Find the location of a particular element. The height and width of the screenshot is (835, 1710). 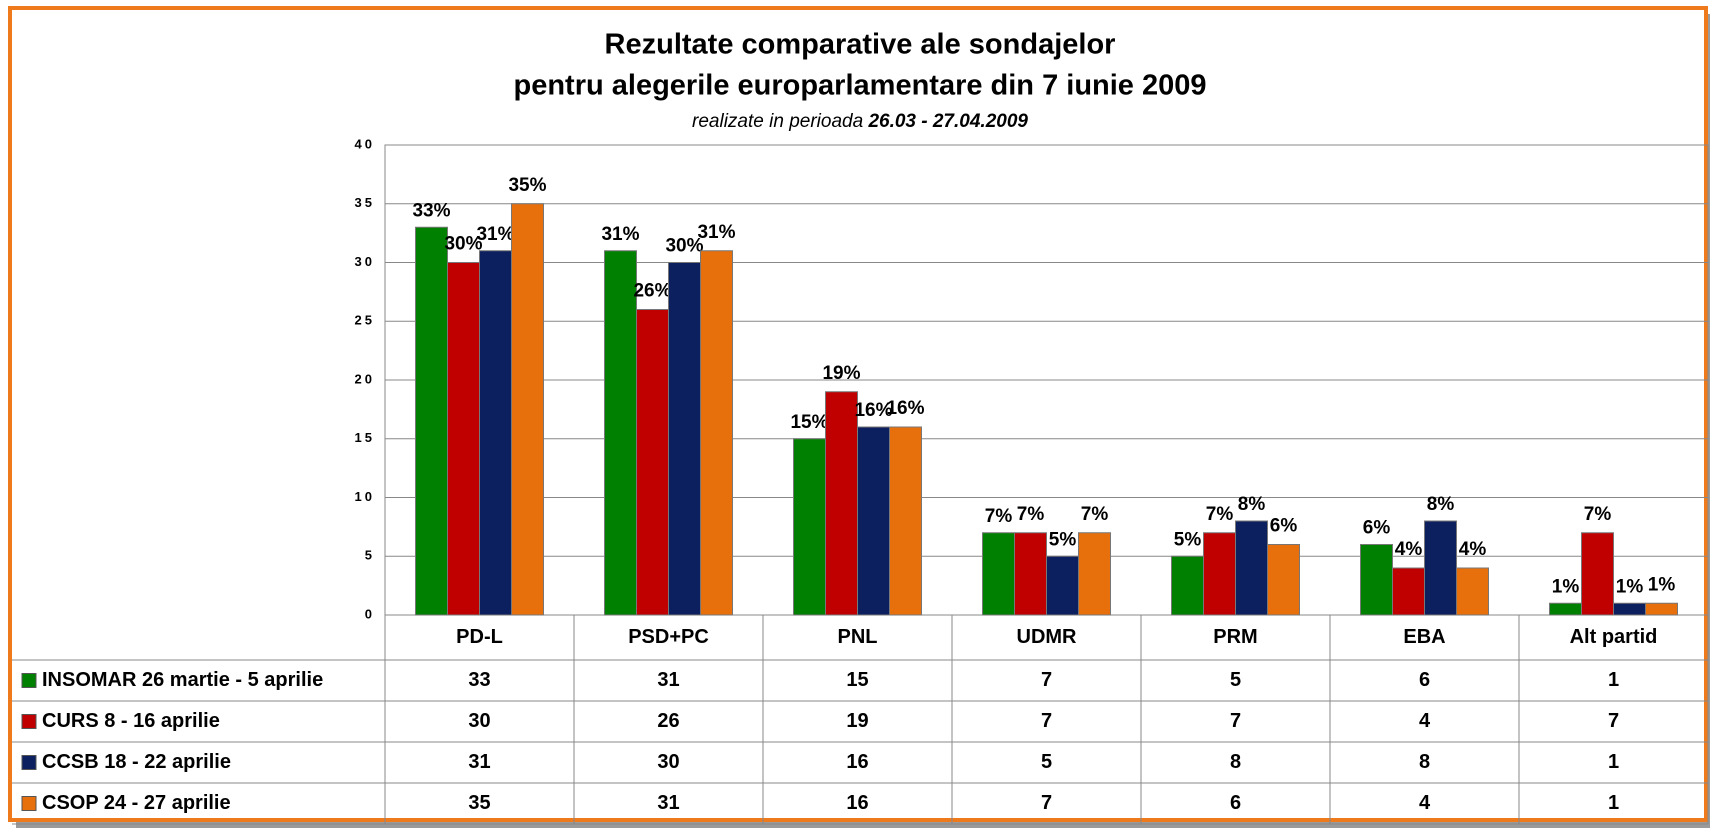

data-label: 4% is located at coordinates (1473, 549).